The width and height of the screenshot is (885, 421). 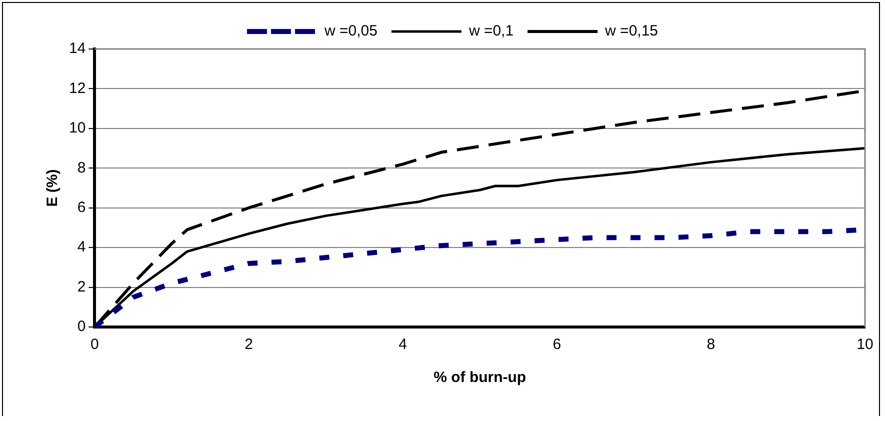 I want to click on y-axis-title: E (%), so click(x=53, y=188).